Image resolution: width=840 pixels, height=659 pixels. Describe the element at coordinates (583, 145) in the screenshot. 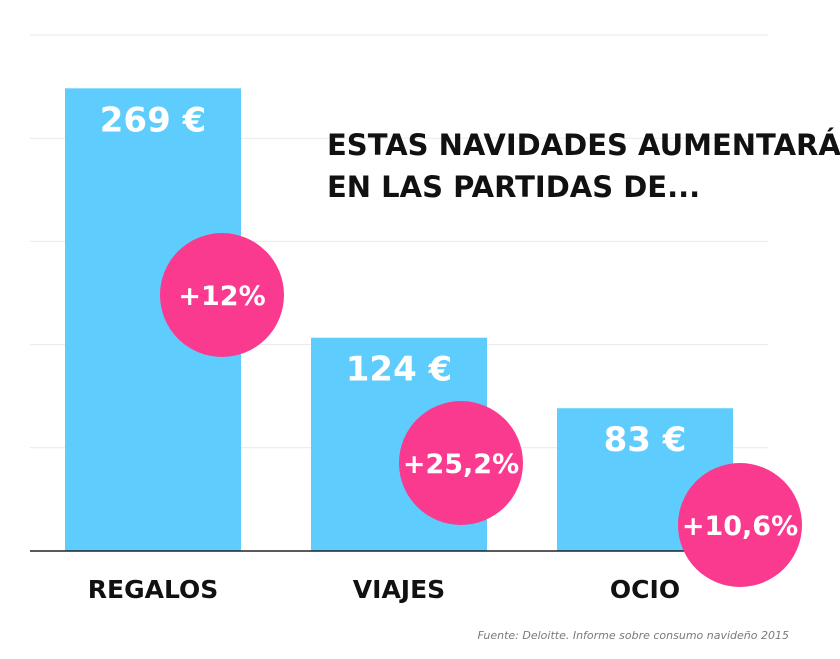

I see `chart-title-line-1: ESTAS NAVIDADES AUMENTARÁ EL GASTO` at that location.